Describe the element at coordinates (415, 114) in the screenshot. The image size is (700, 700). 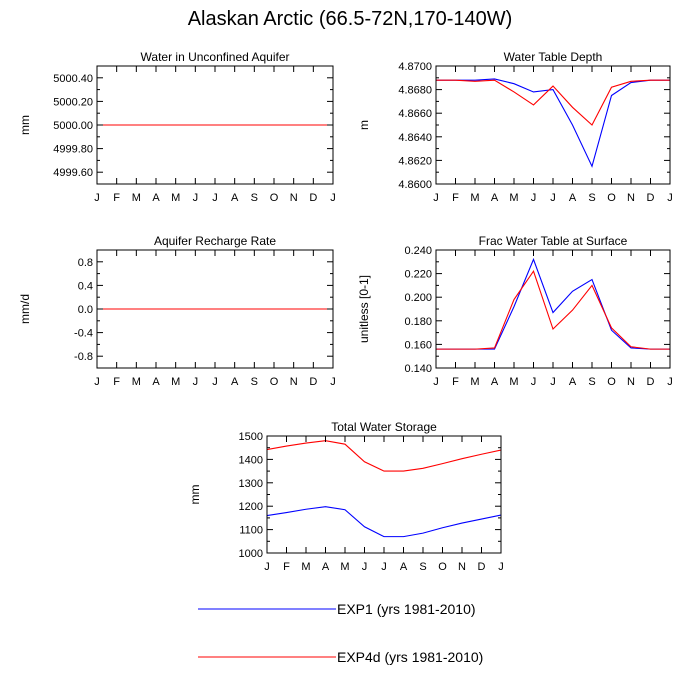
I see `y-tick-label: 4.8660` at that location.